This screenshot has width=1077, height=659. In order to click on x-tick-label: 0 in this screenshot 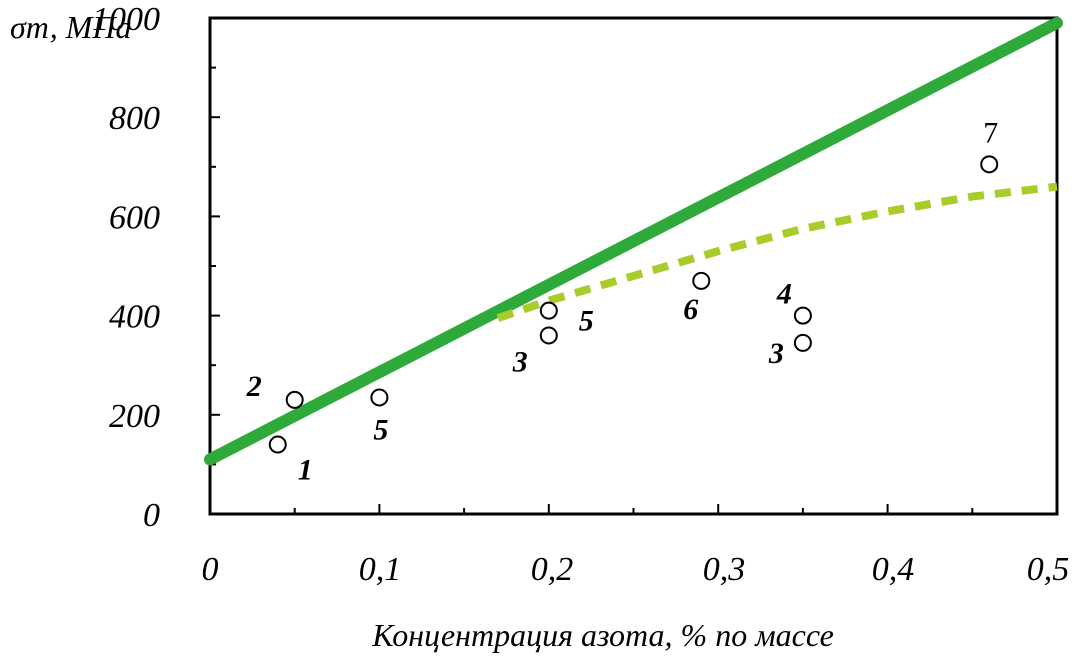, I will do `click(210, 569)`.